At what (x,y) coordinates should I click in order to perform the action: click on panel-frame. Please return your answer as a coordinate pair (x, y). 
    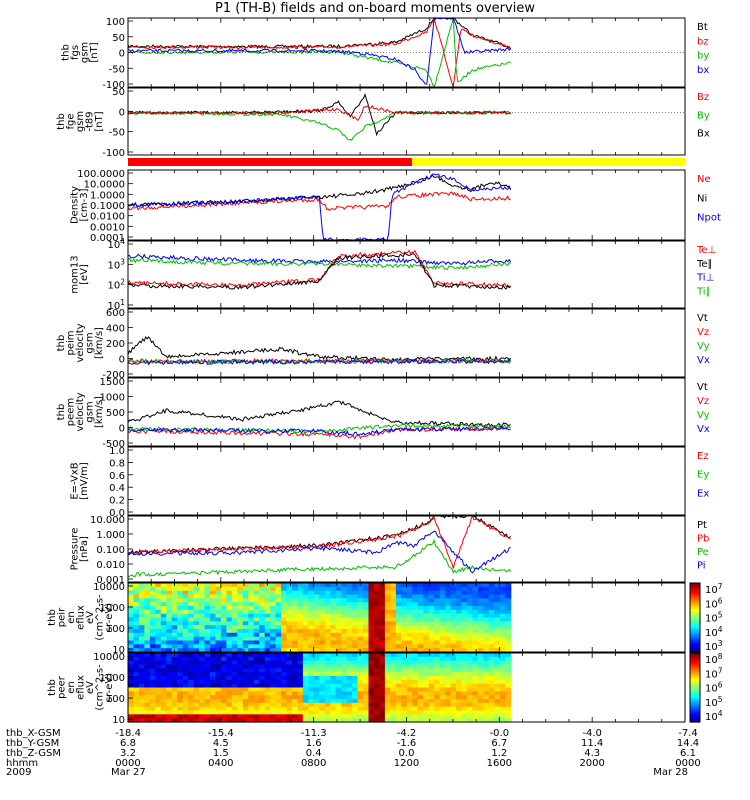
    Looking at the image, I should click on (406, 343).